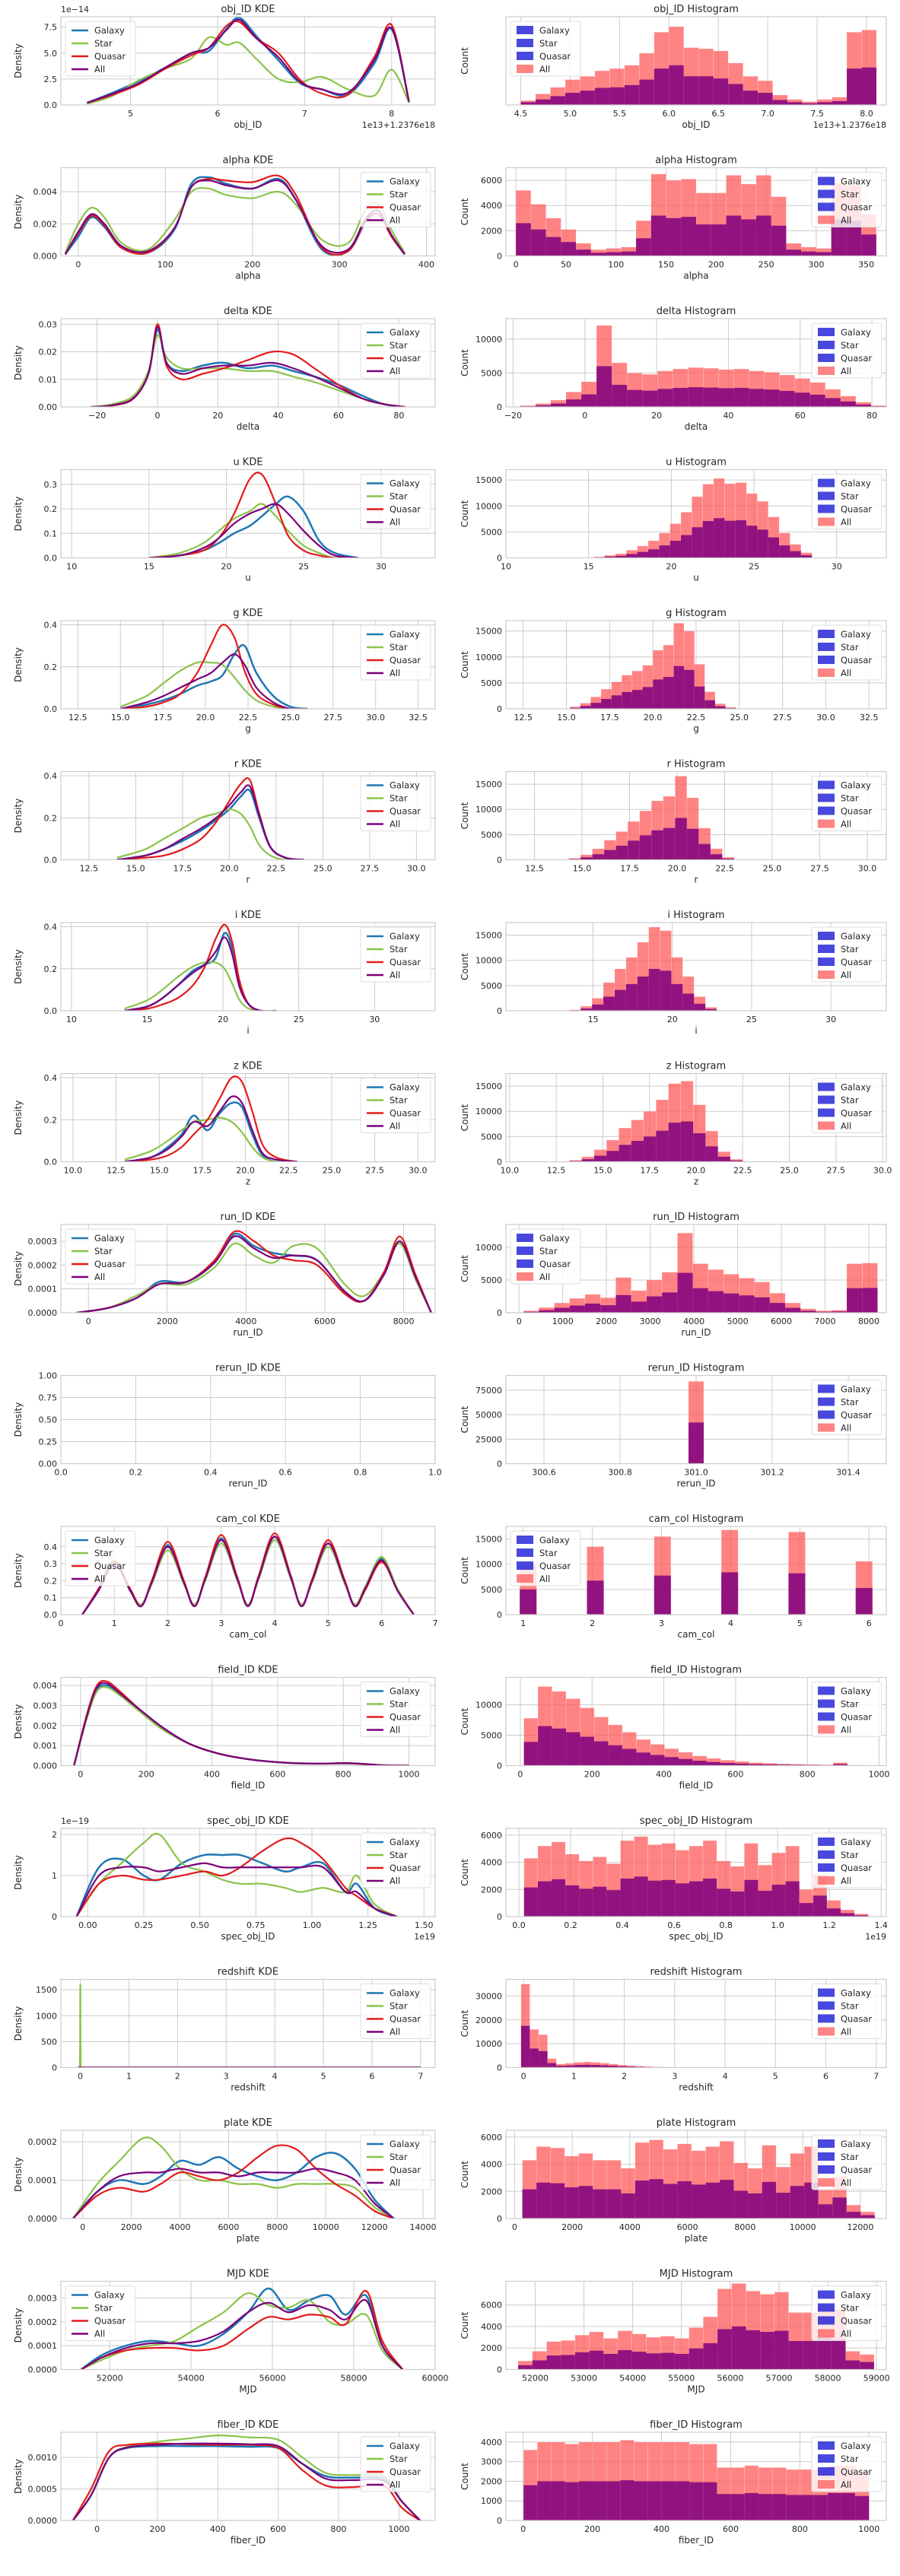  Describe the element at coordinates (43, 1313) in the screenshot. I see `y-tick-label: 0.0000` at that location.